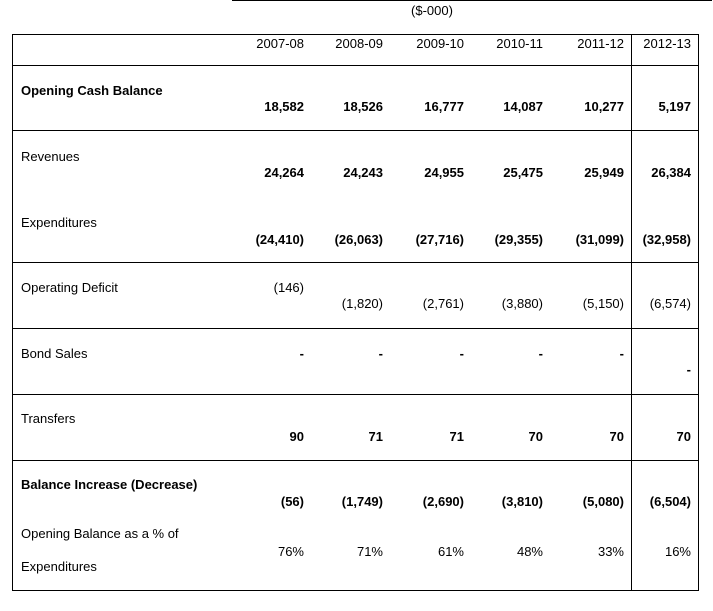  I want to click on row-label: Operating Deficit, so click(69, 287).